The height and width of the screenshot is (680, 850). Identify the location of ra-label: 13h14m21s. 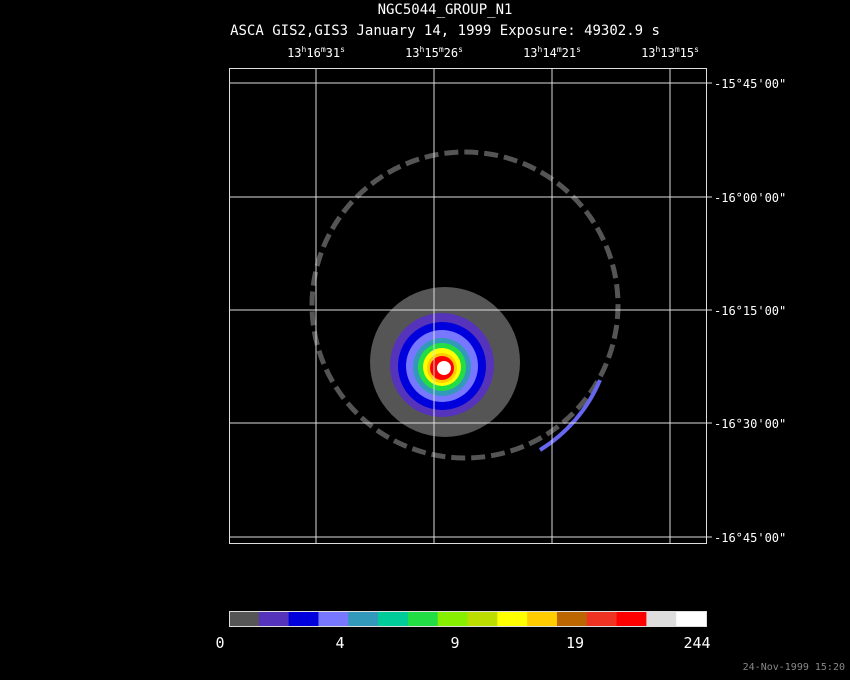
(552, 52).